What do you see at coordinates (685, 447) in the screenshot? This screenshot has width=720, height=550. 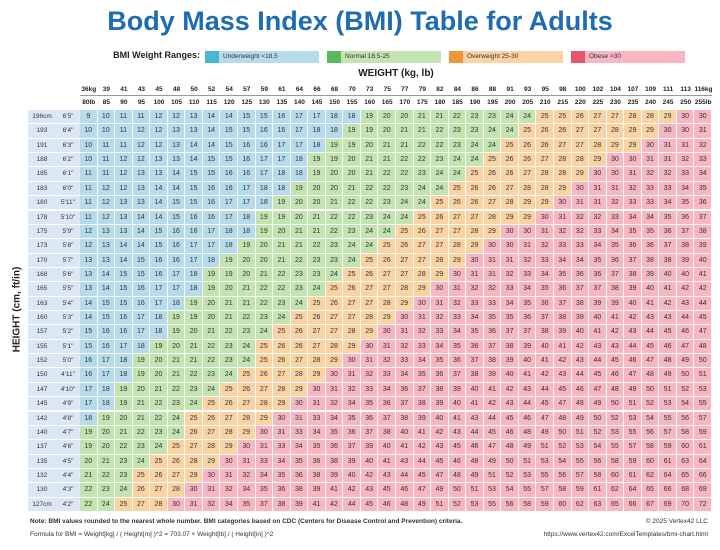 I see `bmi-cell: 60` at bounding box center [685, 447].